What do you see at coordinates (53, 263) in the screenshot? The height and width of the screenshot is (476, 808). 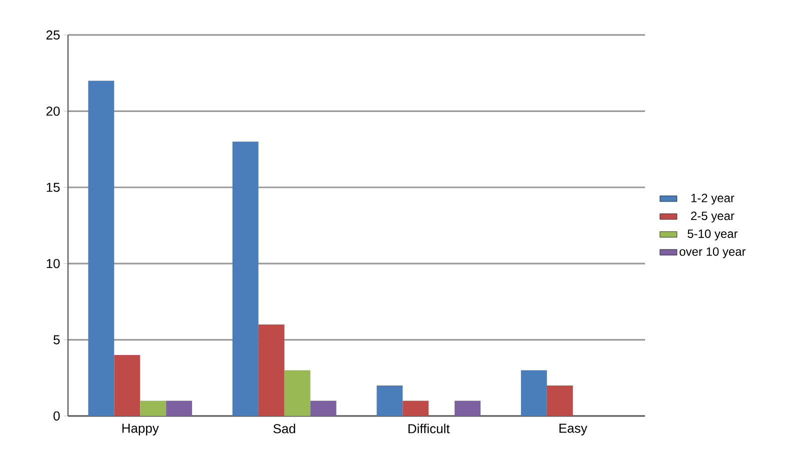 I see `y-tick-label: 10` at bounding box center [53, 263].